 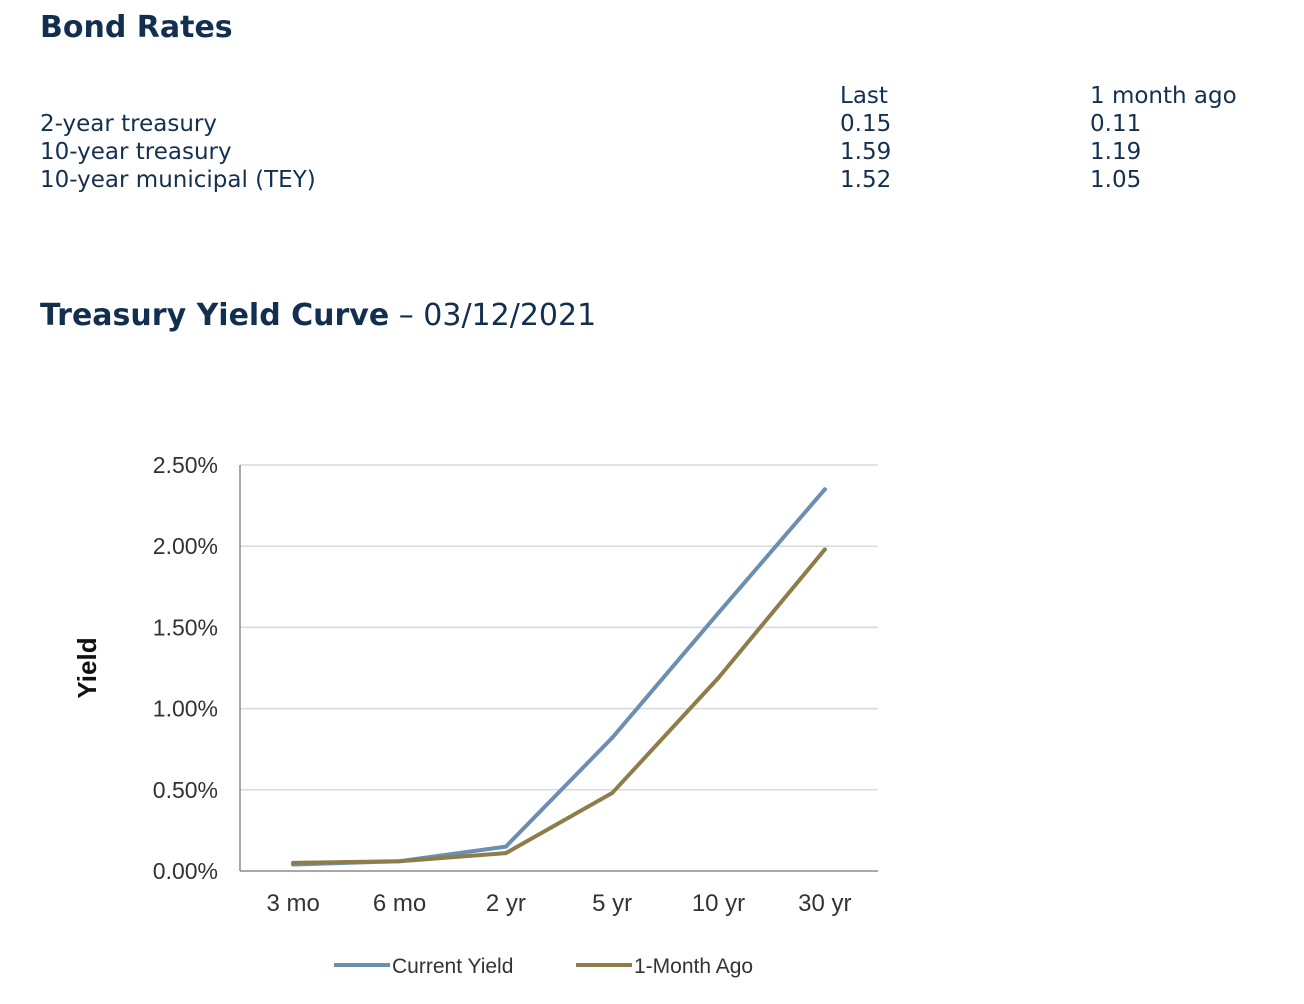 What do you see at coordinates (650, 180) in the screenshot?
I see `rates-row: 10-year municipal (TEY) 1.52 1.05` at bounding box center [650, 180].